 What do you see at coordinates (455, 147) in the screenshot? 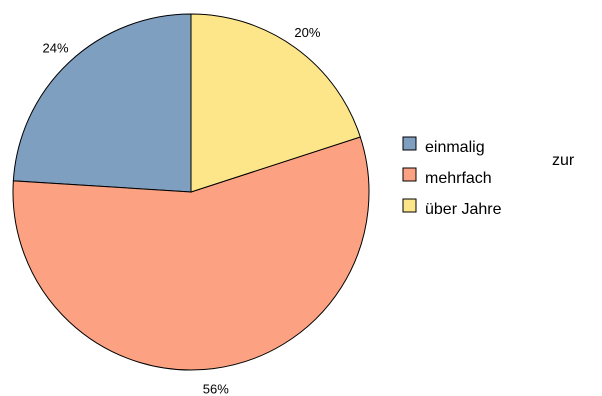
I see `legend-label-1: einmalig` at bounding box center [455, 147].